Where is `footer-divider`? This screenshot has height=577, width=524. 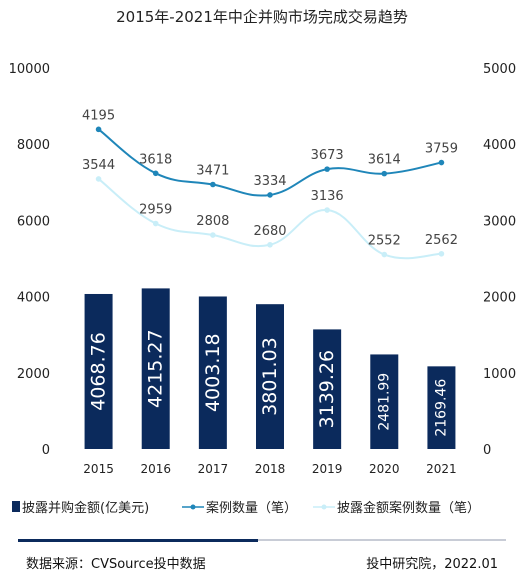 footer-divider is located at coordinates (262, 540).